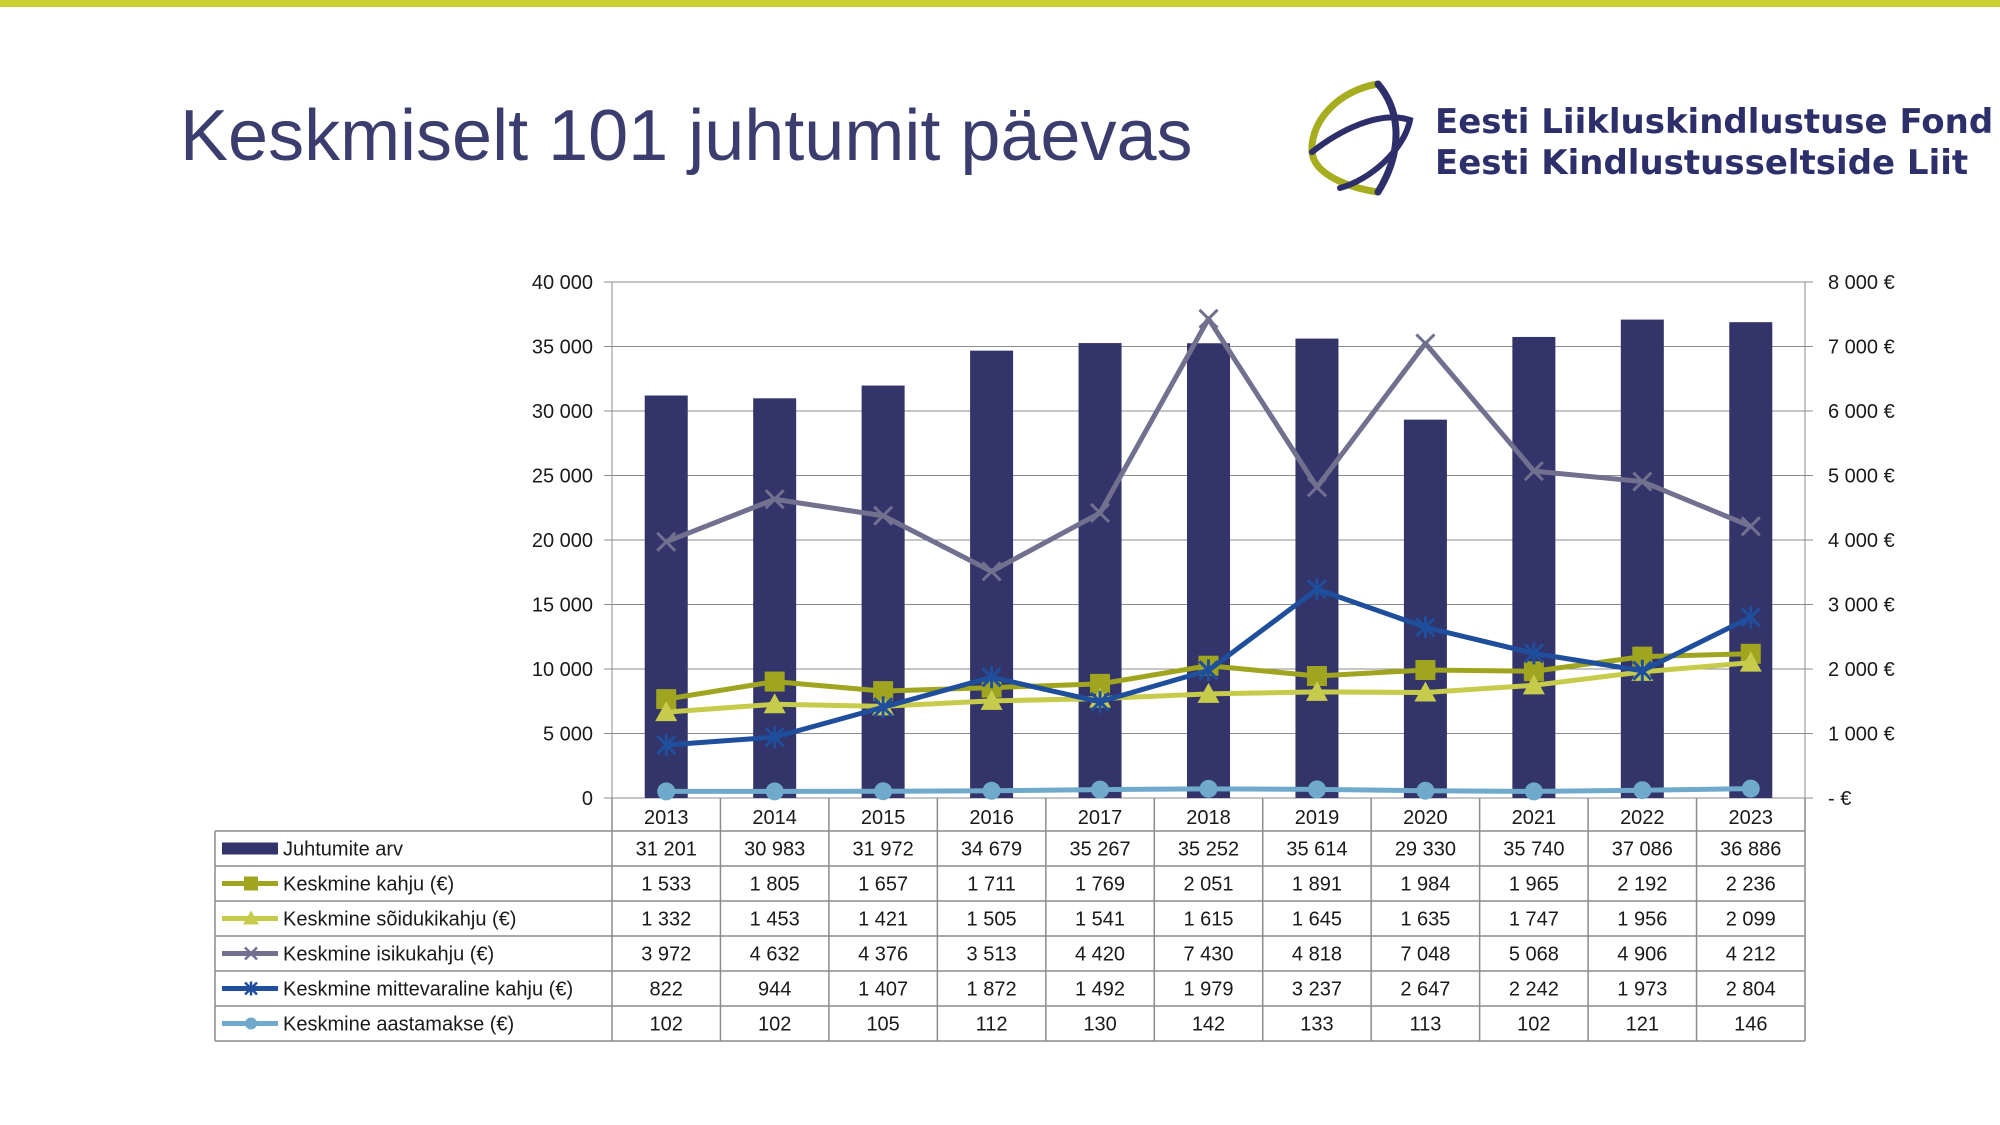 The width and height of the screenshot is (2000, 1125). Describe the element at coordinates (1000, 3) in the screenshot. I see `accent-top-bar` at that location.